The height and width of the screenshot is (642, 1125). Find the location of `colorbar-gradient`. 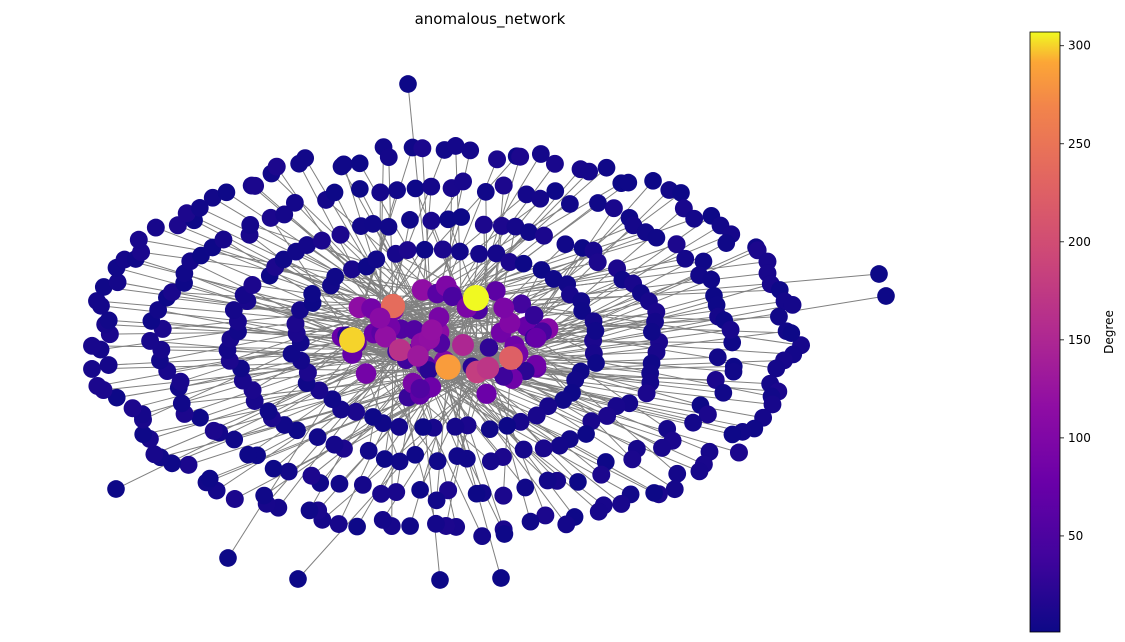

colorbar-gradient is located at coordinates (1045, 332).